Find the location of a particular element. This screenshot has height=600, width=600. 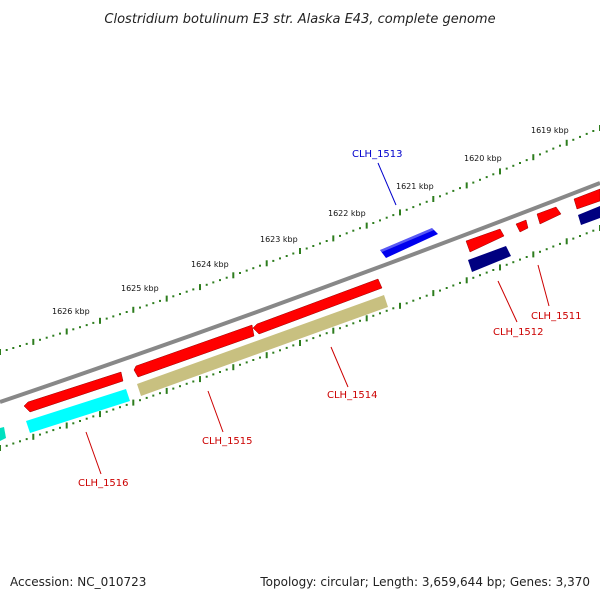

gene-label-clh-1511: CLH_1511 is located at coordinates (556, 316).